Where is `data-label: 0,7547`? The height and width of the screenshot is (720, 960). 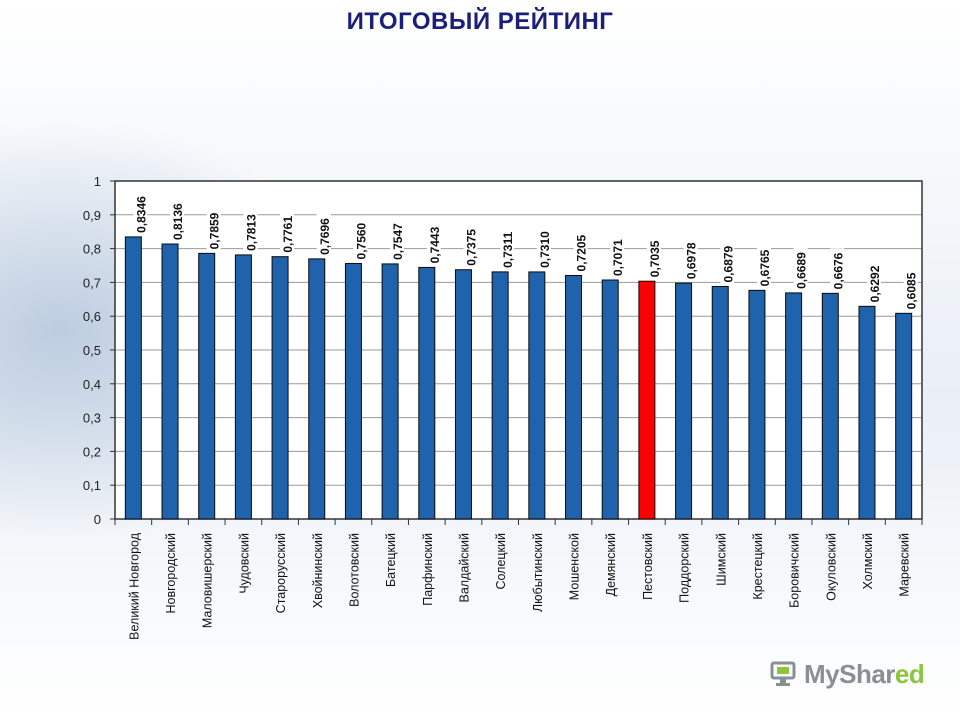
data-label: 0,7547 is located at coordinates (398, 241).